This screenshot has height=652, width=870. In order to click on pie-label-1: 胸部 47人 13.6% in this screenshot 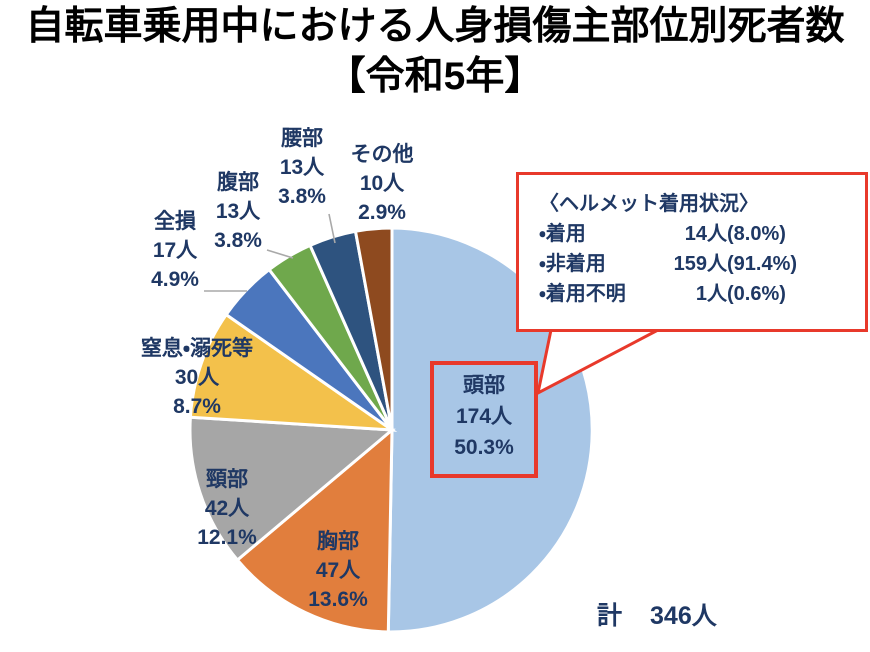, I will do `click(338, 570)`.